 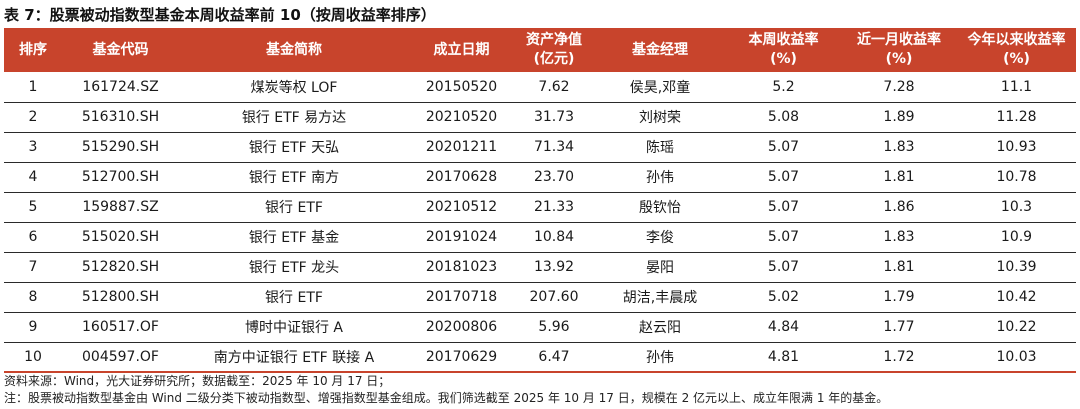 I want to click on cell-net-assets: 31.73, so click(x=554, y=117).